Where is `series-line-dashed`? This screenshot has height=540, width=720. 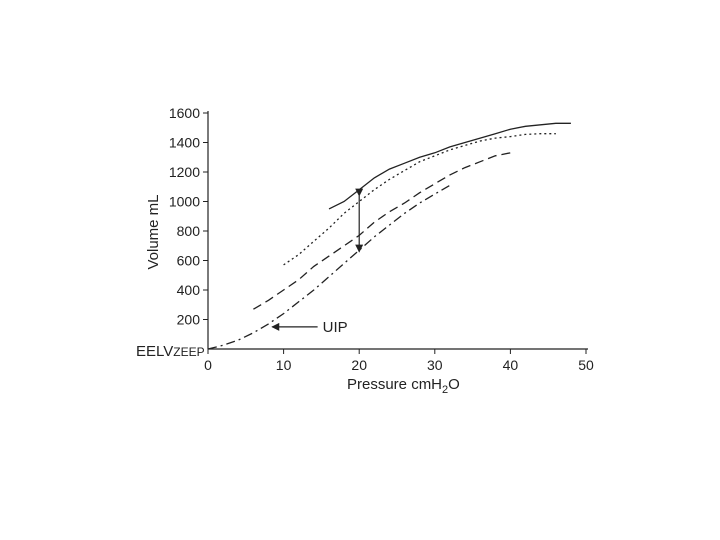
series-line-dashed is located at coordinates (382, 231).